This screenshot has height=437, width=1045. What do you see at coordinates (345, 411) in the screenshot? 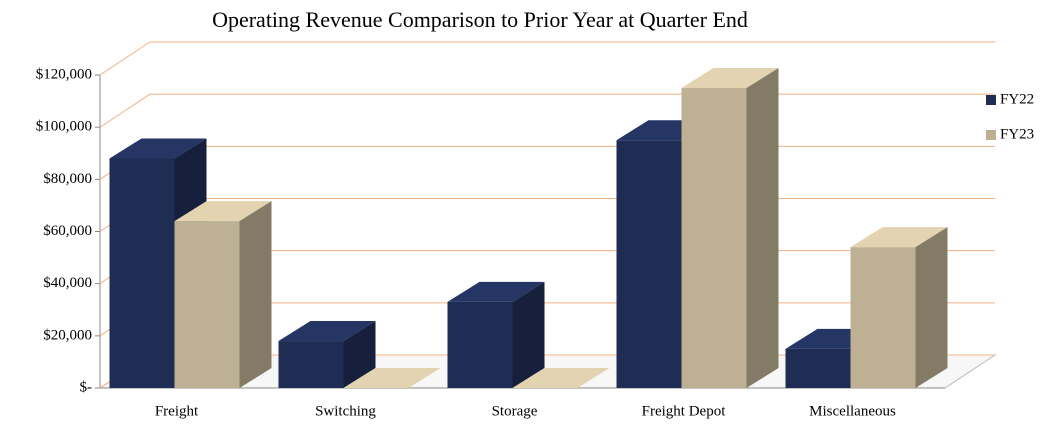
I see `x-tick-label: Switching` at bounding box center [345, 411].